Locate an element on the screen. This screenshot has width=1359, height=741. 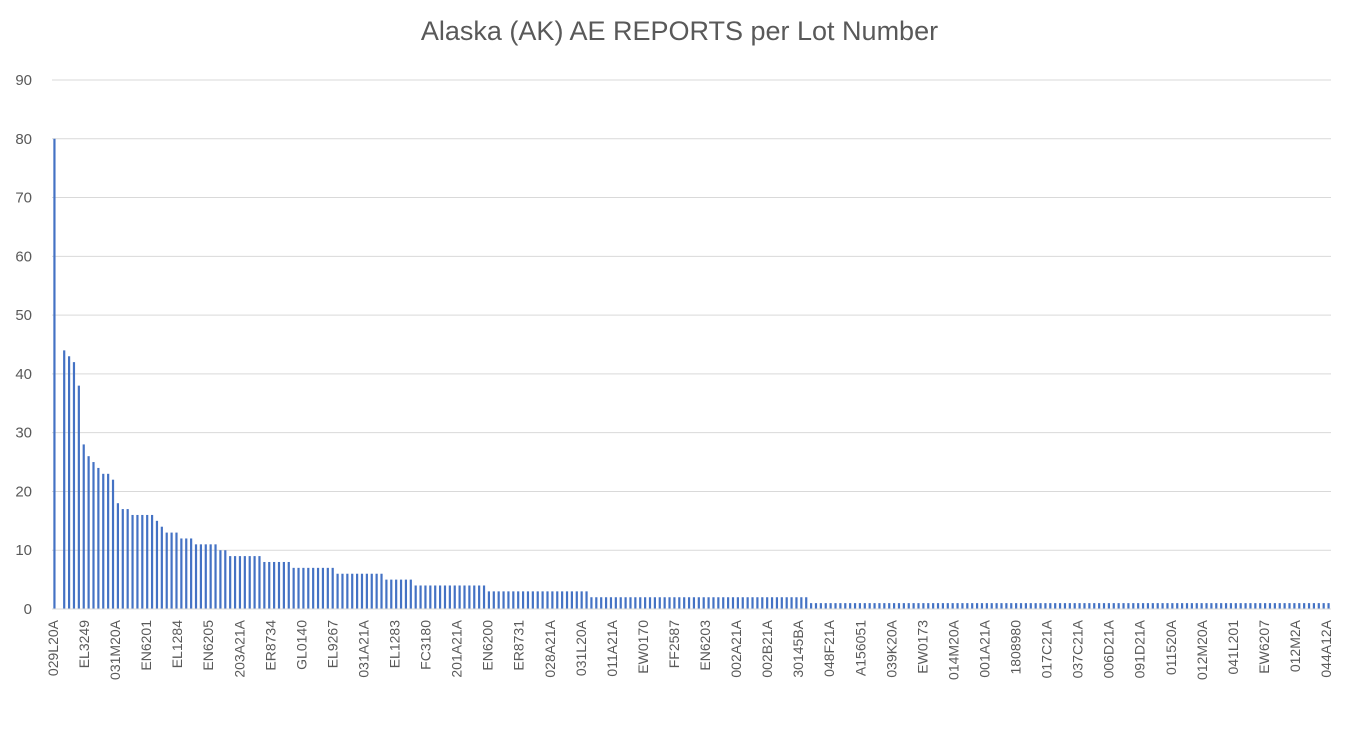
x-tick-label: 002A21A is located at coordinates (736, 648).